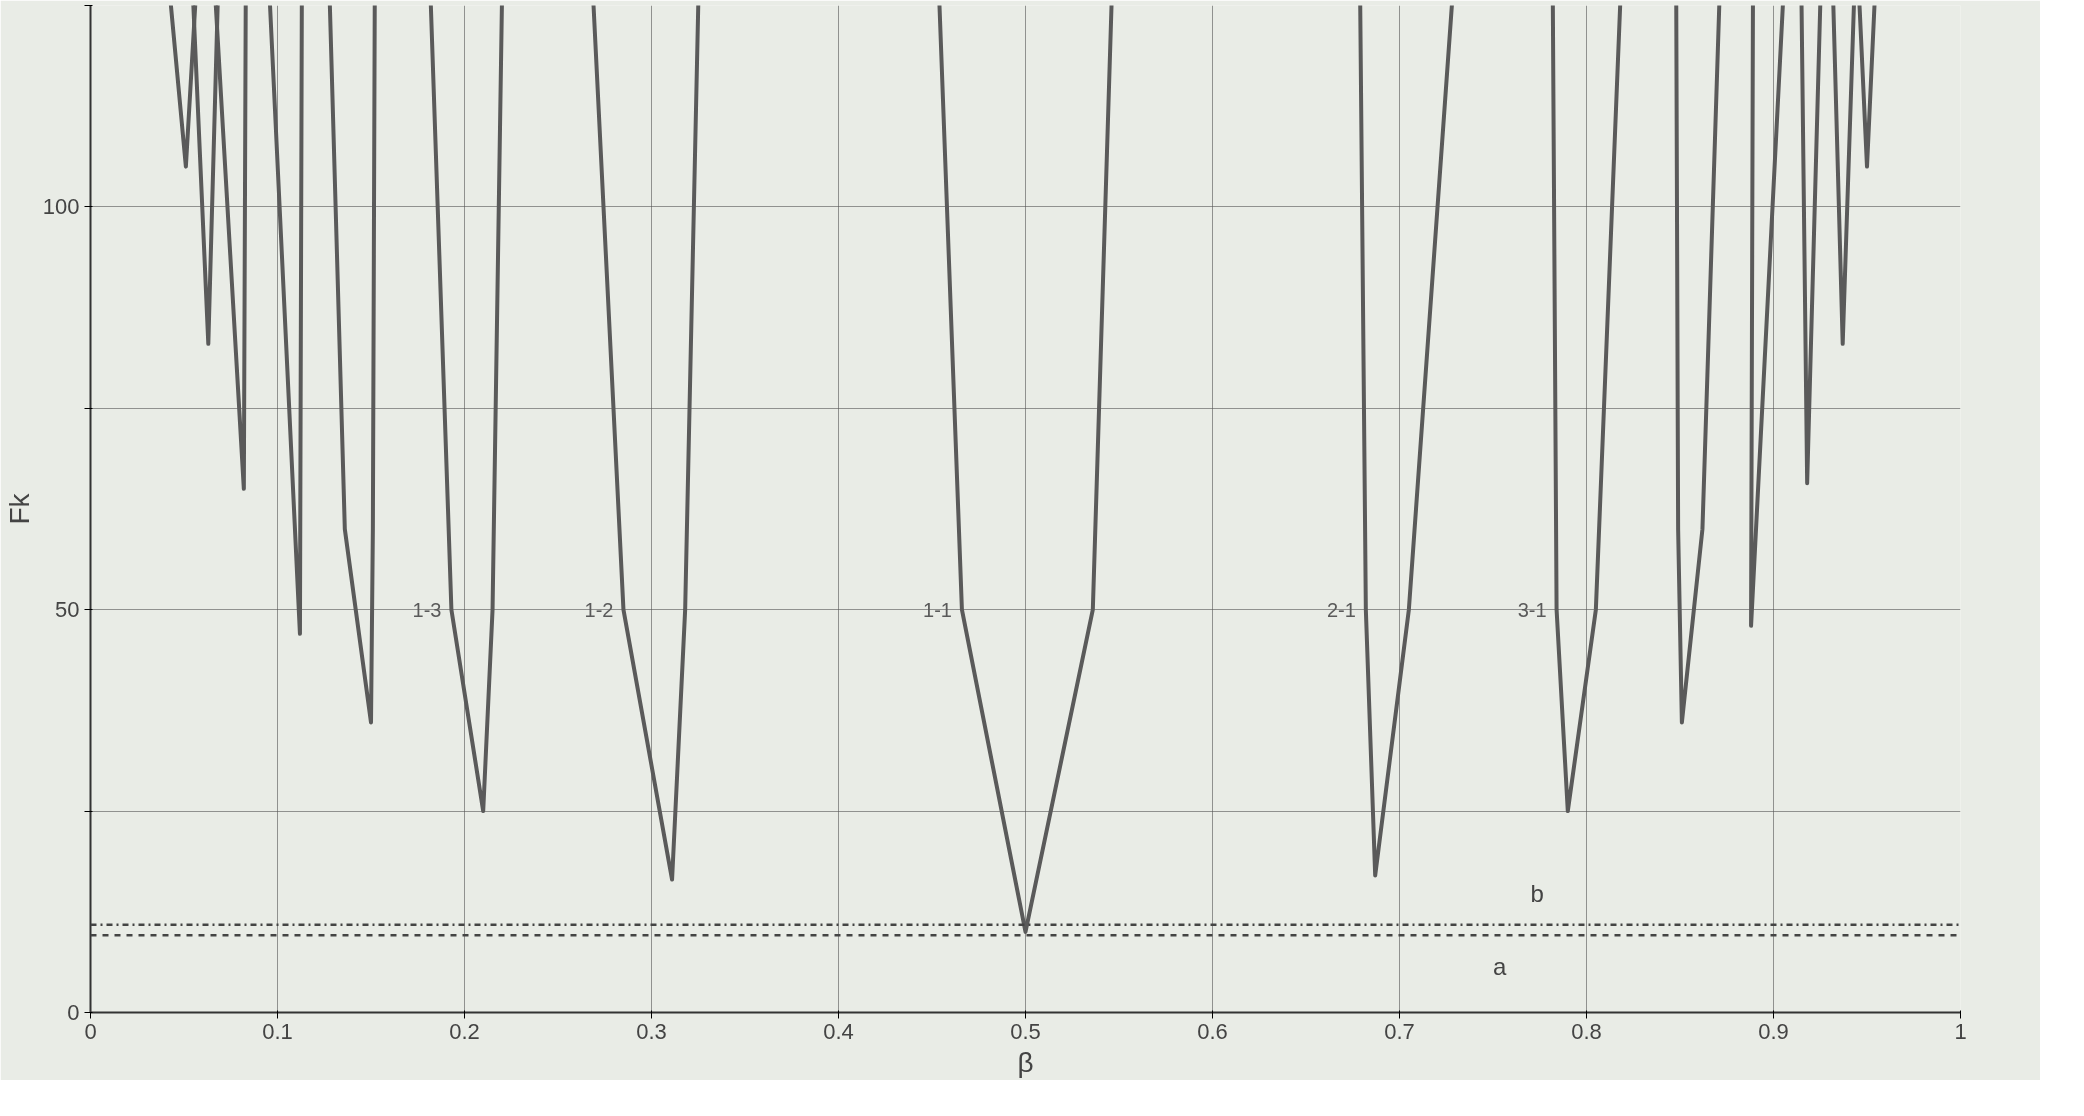 The image size is (2084, 1116). What do you see at coordinates (1500, 967) in the screenshot?
I see `ref-line-label: a` at bounding box center [1500, 967].